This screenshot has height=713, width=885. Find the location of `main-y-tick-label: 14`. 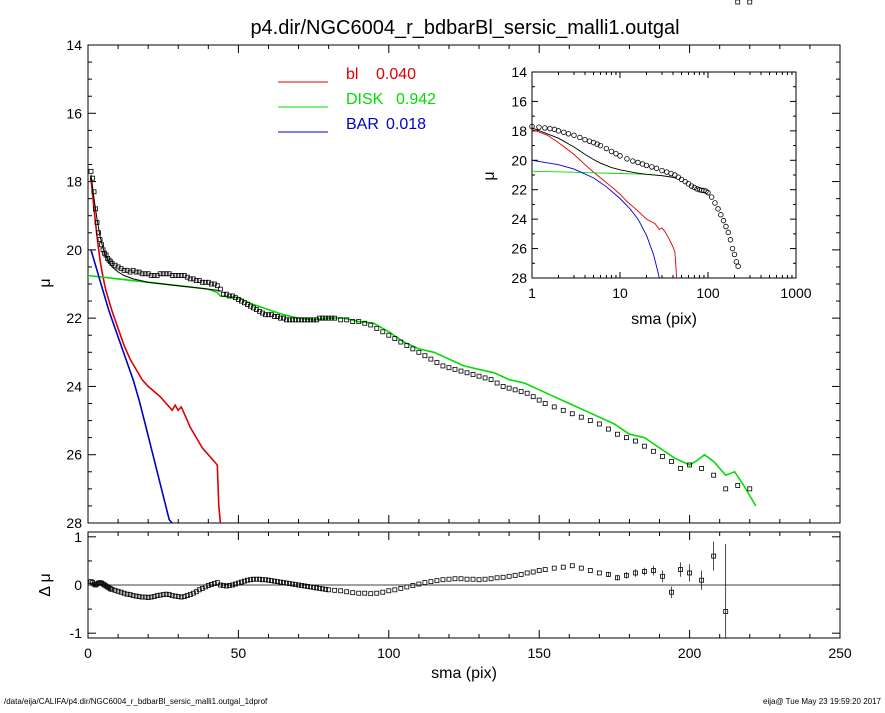

main-y-tick-label: 14 is located at coordinates (74, 45).